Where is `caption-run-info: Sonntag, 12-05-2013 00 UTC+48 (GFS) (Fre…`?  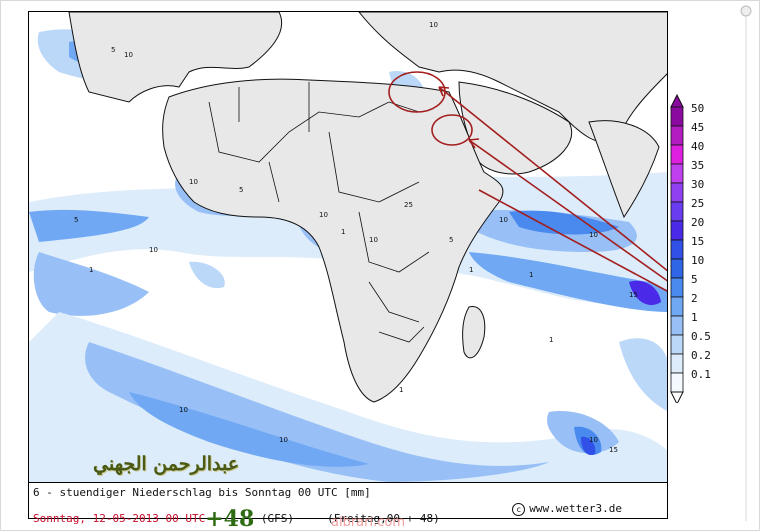 caption-run-info: Sonntag, 12-05-2013 00 UTC+48 (GFS) (Fre… is located at coordinates (236, 517).